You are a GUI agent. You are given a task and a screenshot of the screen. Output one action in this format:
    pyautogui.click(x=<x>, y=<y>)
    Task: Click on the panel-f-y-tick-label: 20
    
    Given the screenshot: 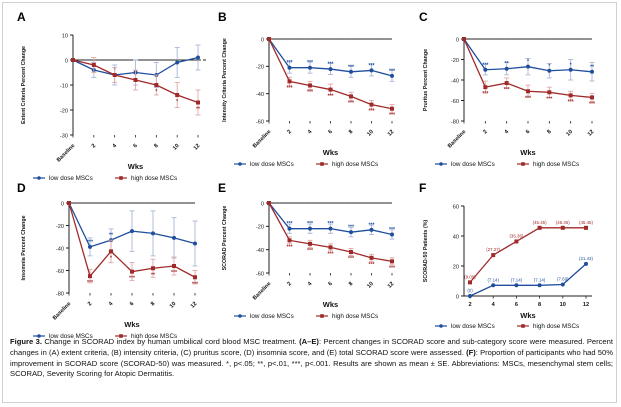 What is the action you would take?
    pyautogui.click(x=456, y=267)
    